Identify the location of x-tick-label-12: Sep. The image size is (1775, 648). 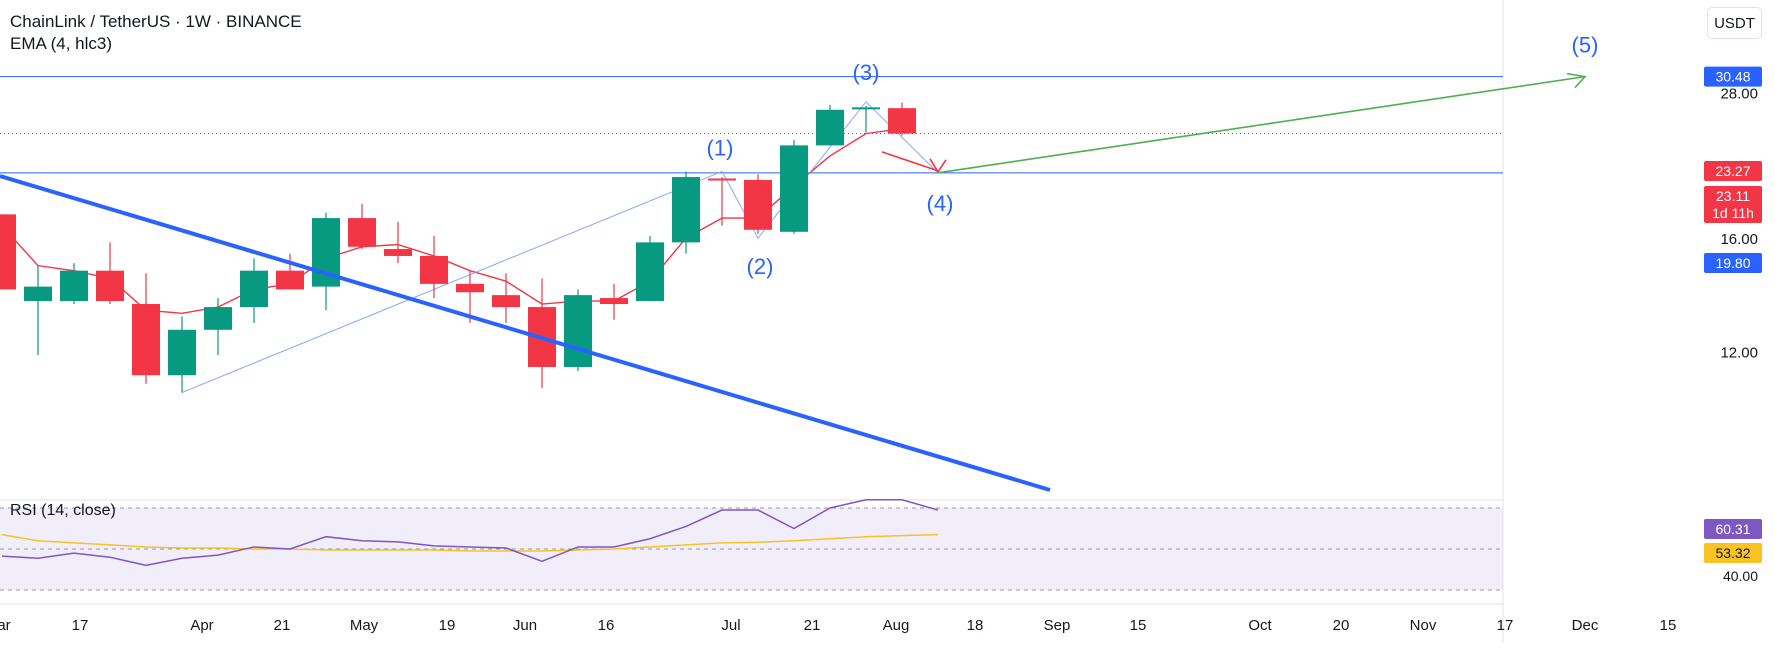
(1057, 625).